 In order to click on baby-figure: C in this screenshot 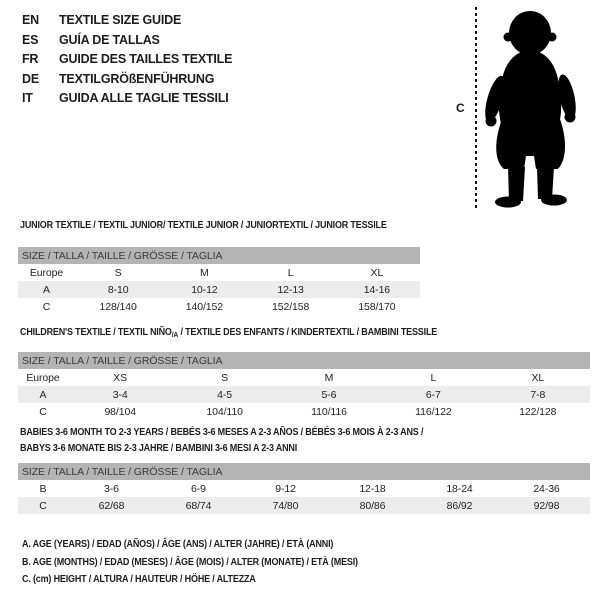, I will do `click(525, 108)`.